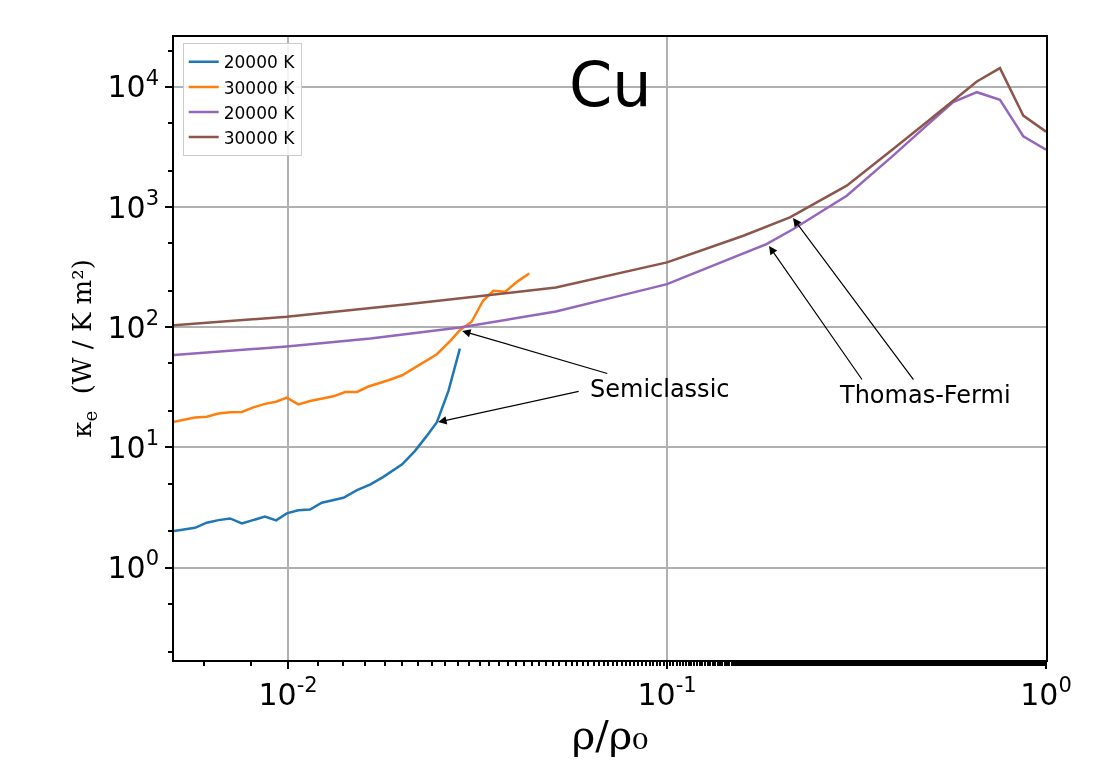 Image resolution: width=1094 pixels, height=777 pixels. I want to click on x-tick-label: 10$^{-2}$, so click(288, 692).